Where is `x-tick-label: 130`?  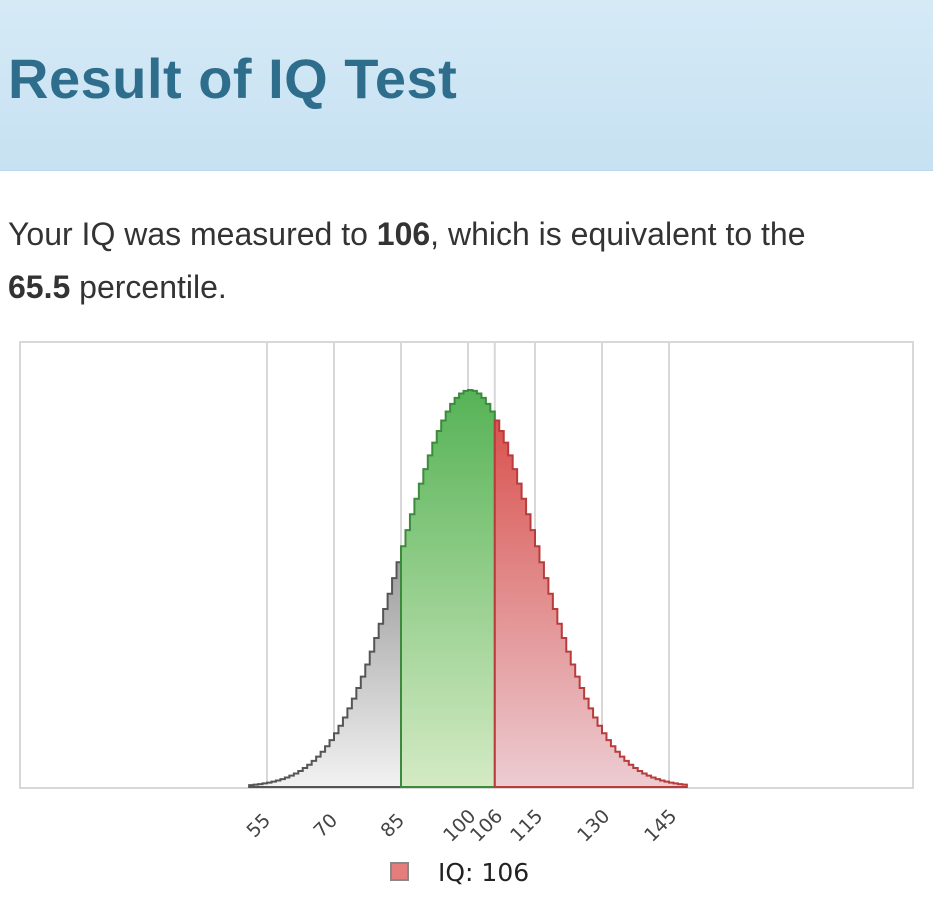 x-tick-label: 130 is located at coordinates (593, 825).